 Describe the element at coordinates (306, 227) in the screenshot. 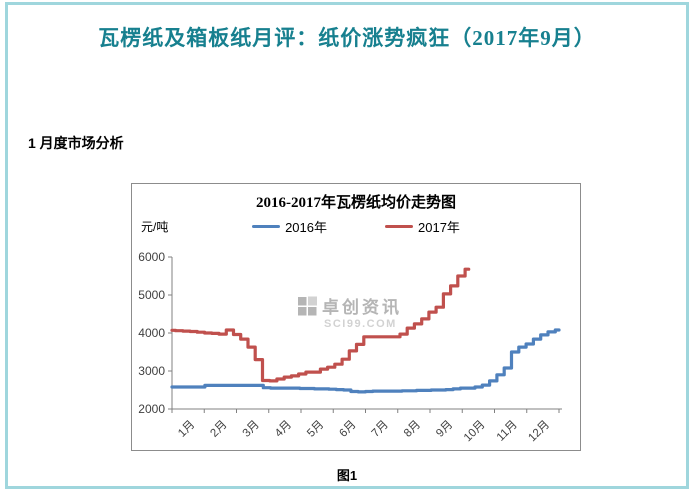

I see `legend-label: 2016年` at that location.